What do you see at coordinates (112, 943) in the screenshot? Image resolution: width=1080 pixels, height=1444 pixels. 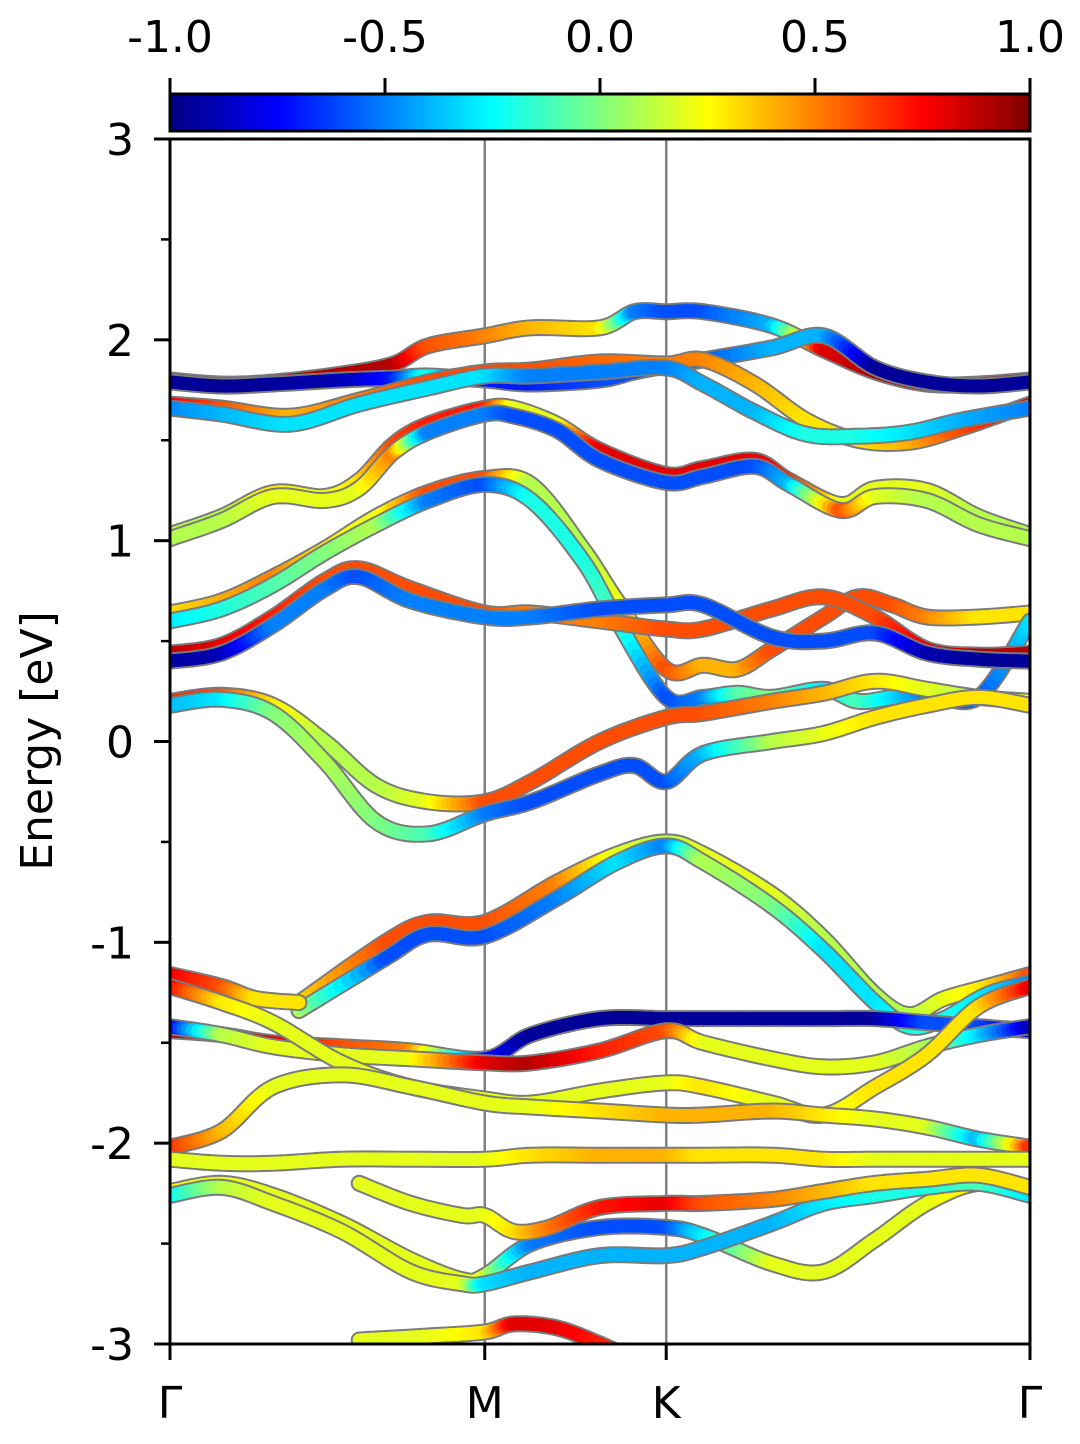 I see `y-tick-label: -1` at bounding box center [112, 943].